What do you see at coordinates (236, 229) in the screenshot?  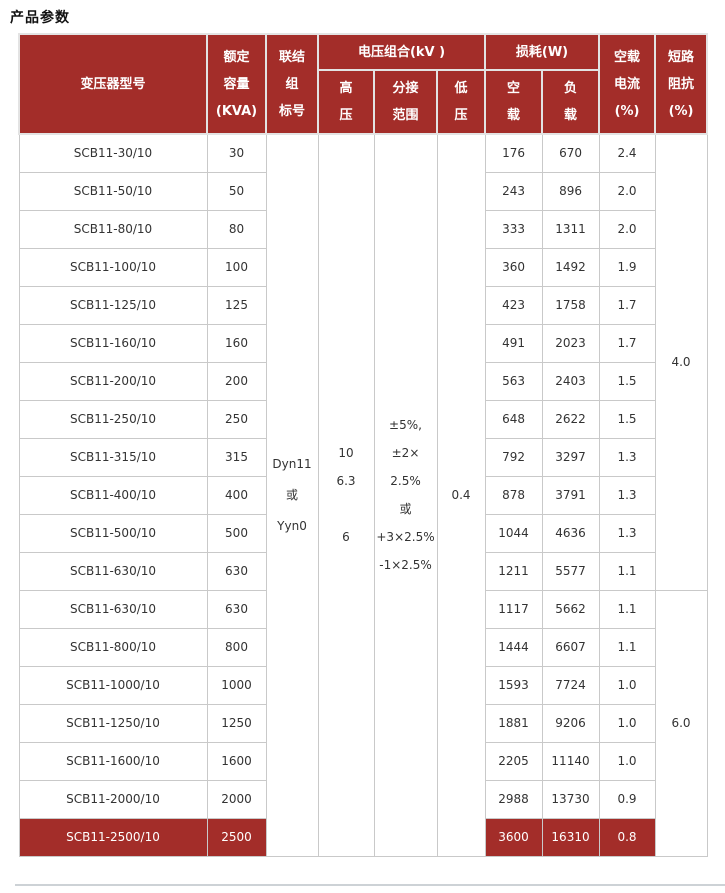 I see `cell-capacity: 80` at bounding box center [236, 229].